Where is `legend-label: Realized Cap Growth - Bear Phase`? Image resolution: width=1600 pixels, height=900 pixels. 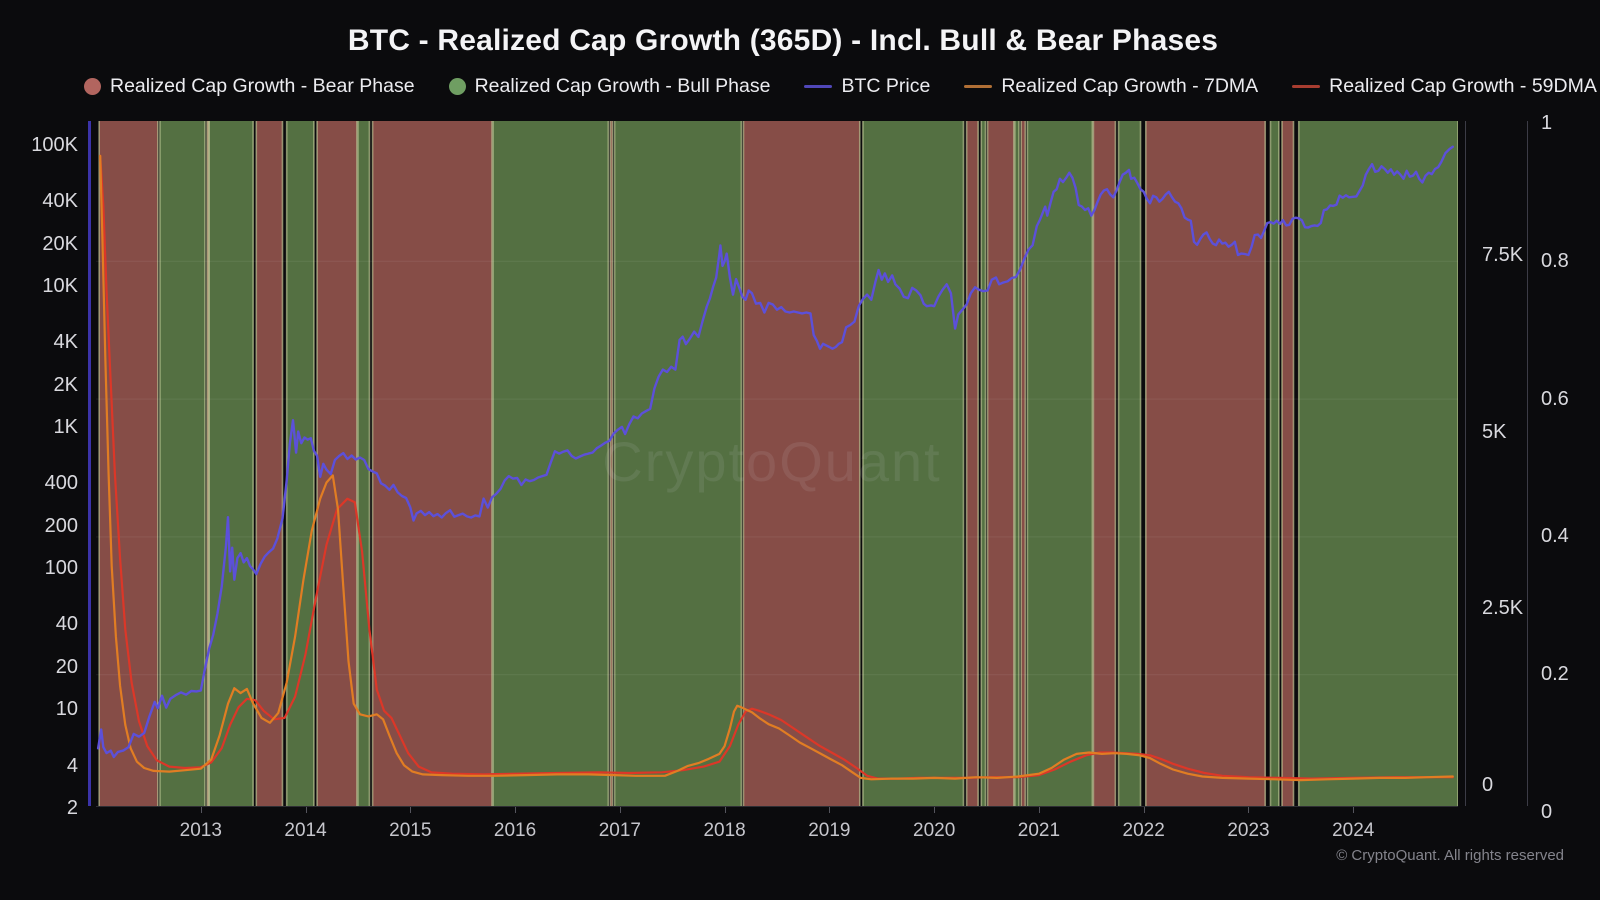 legend-label: Realized Cap Growth - Bear Phase is located at coordinates (262, 86).